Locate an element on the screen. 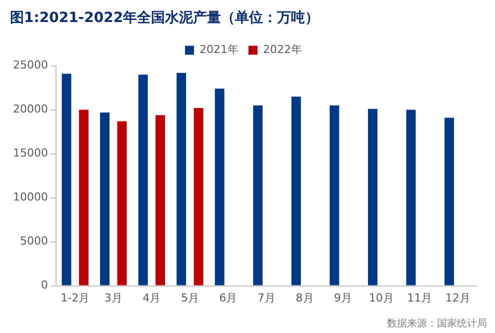 The height and width of the screenshot is (333, 495). y-tick-label: 5000 is located at coordinates (34, 241).